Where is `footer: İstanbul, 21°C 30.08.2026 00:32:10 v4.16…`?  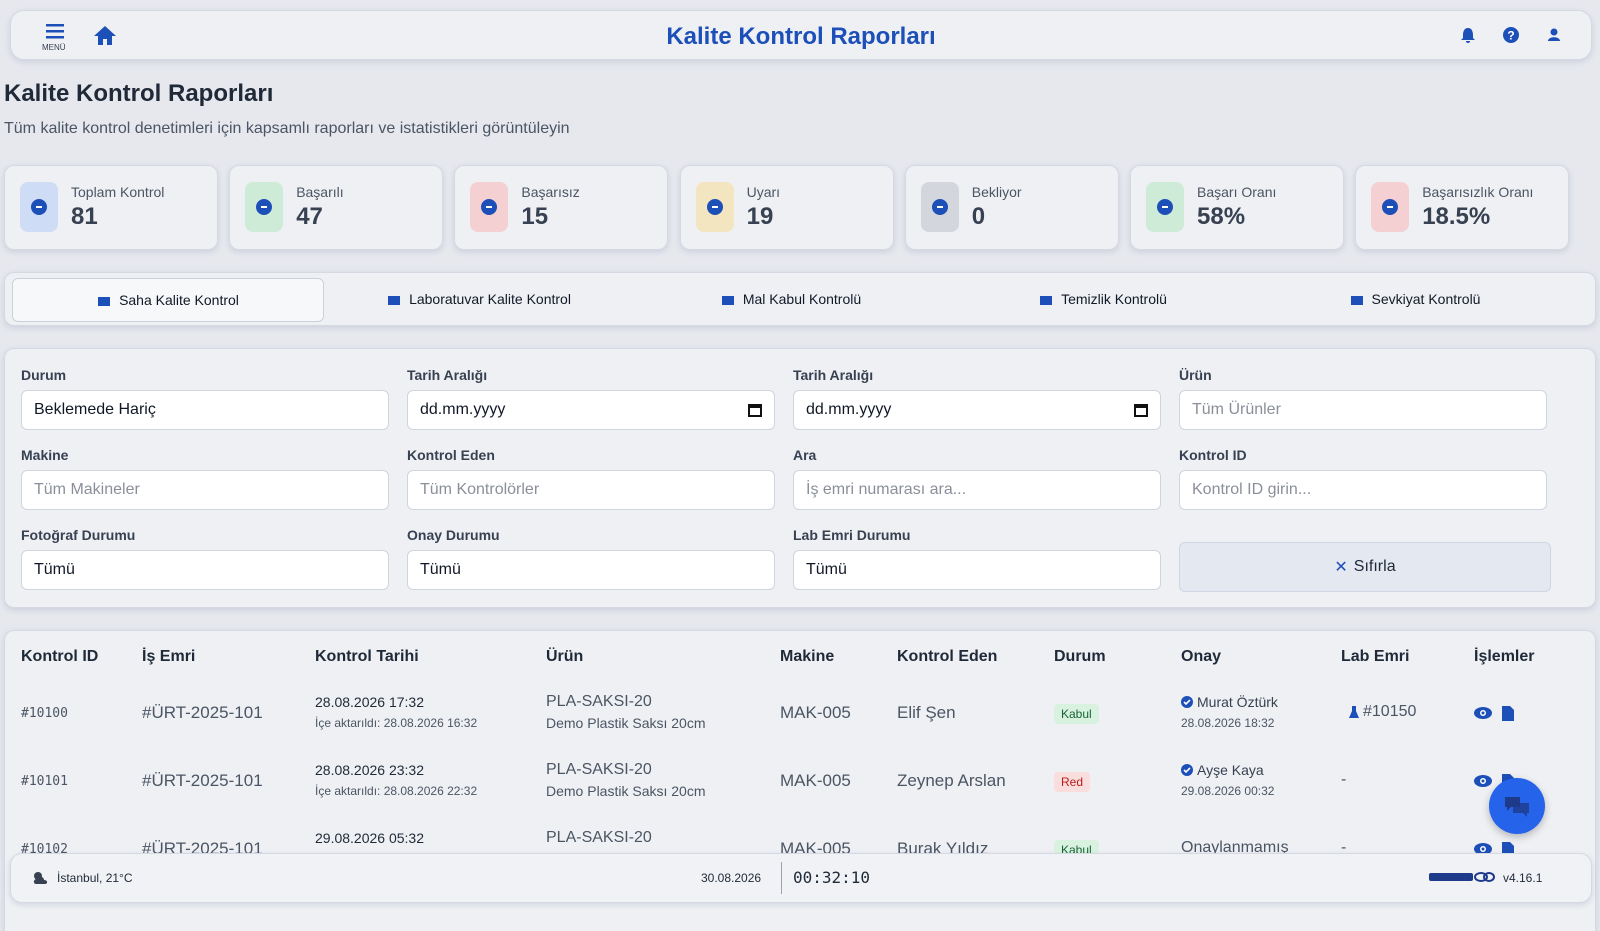 footer: İstanbul, 21°C 30.08.2026 00:32:10 v4.16… is located at coordinates (801, 878).